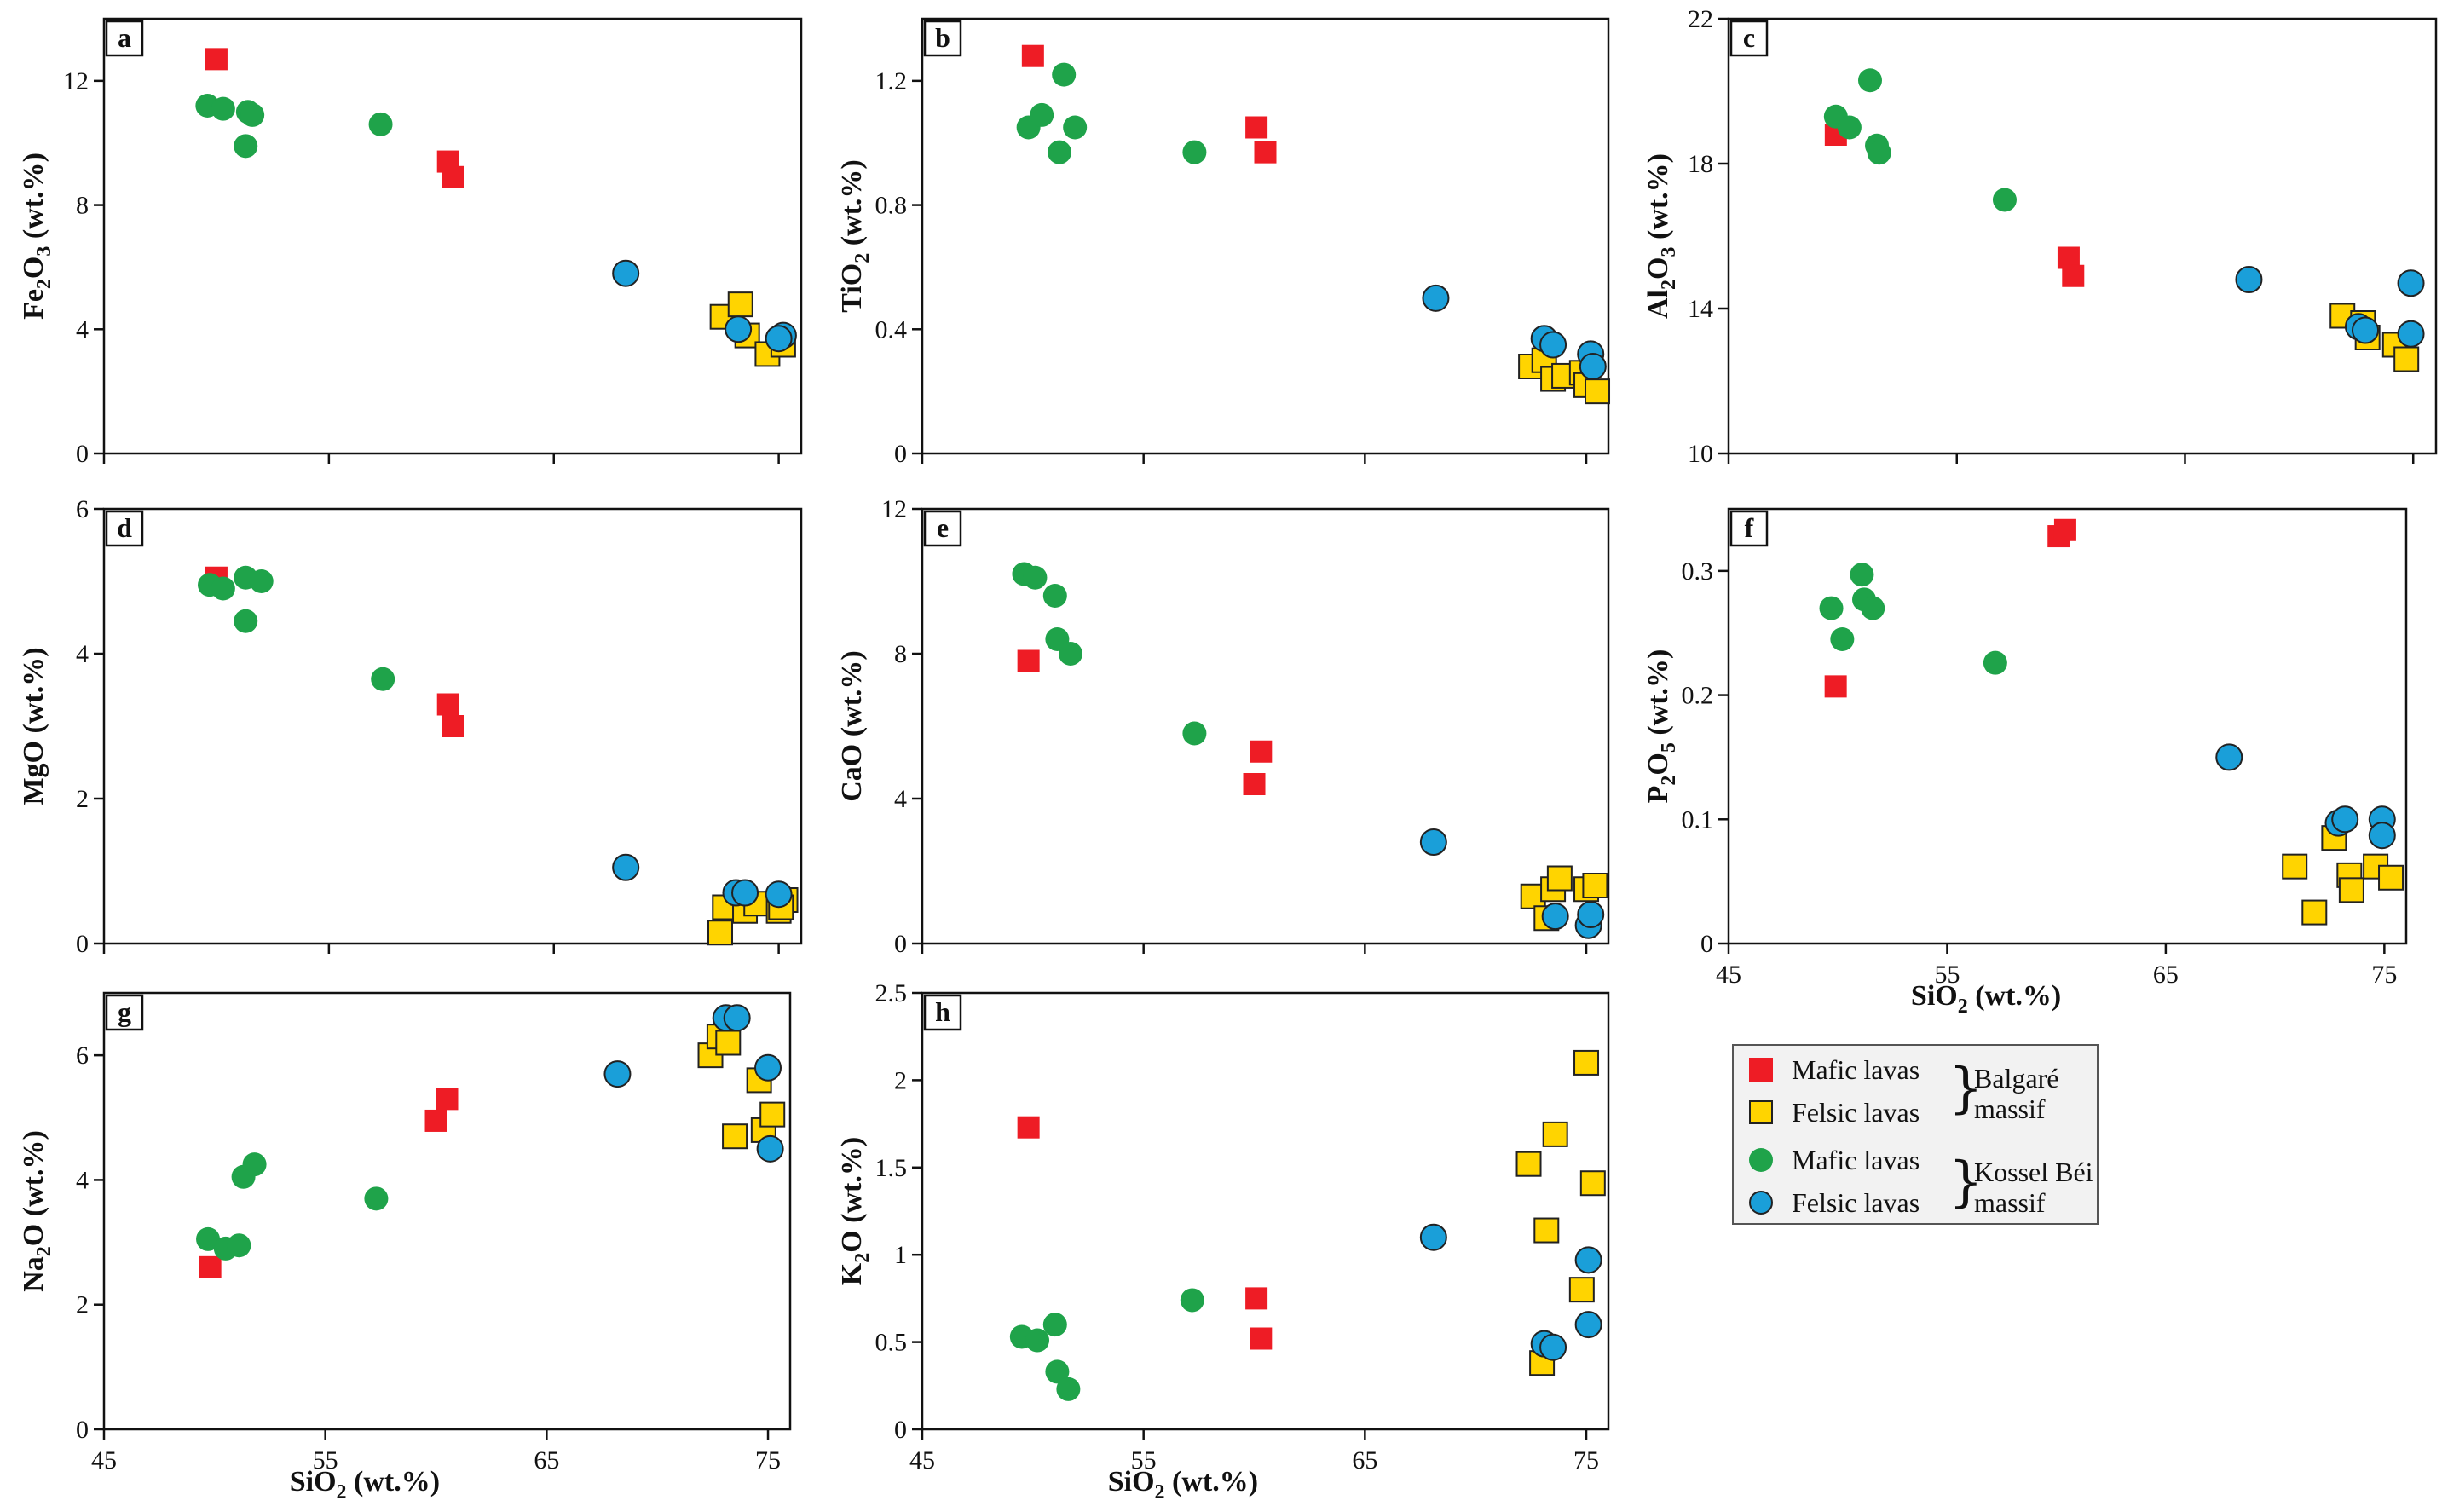 The width and height of the screenshot is (2442, 1512). What do you see at coordinates (1661, 236) in the screenshot?
I see `y-axis-label: Al2O3 (wt.%)` at bounding box center [1661, 236].